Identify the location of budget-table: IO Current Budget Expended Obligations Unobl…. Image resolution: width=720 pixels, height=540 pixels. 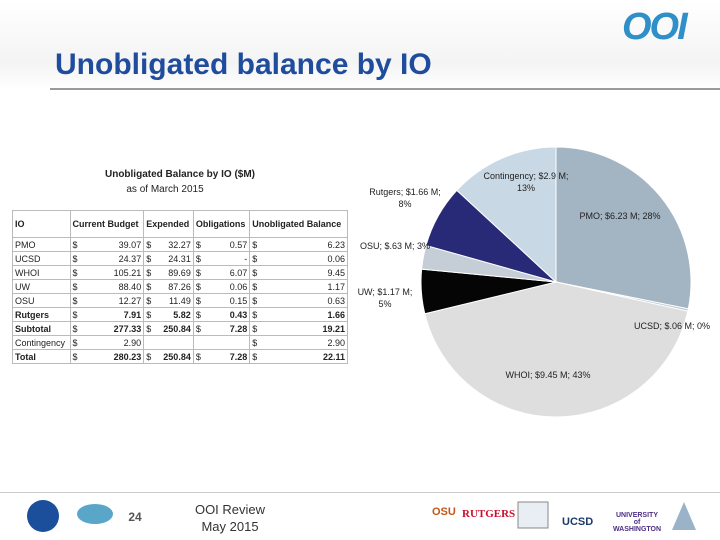
(180, 287).